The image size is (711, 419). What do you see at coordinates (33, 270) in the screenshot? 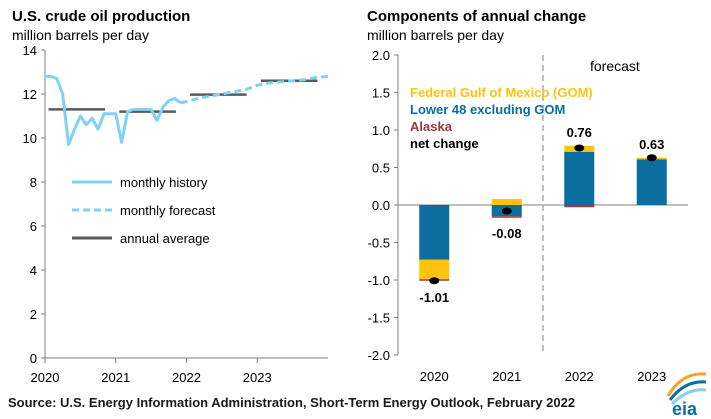
I see `left-y-tick-label: 4` at bounding box center [33, 270].